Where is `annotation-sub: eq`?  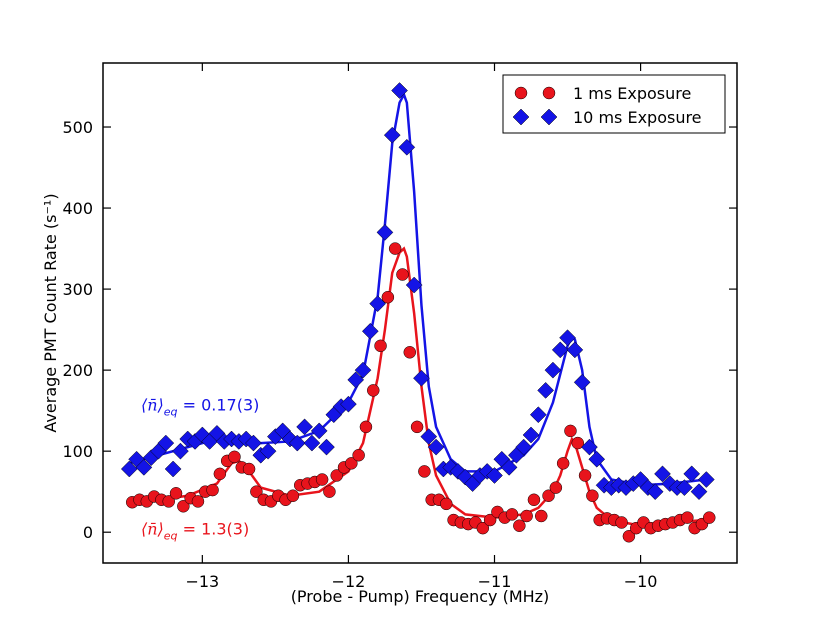
annotation-sub: eq is located at coordinates (171, 536).